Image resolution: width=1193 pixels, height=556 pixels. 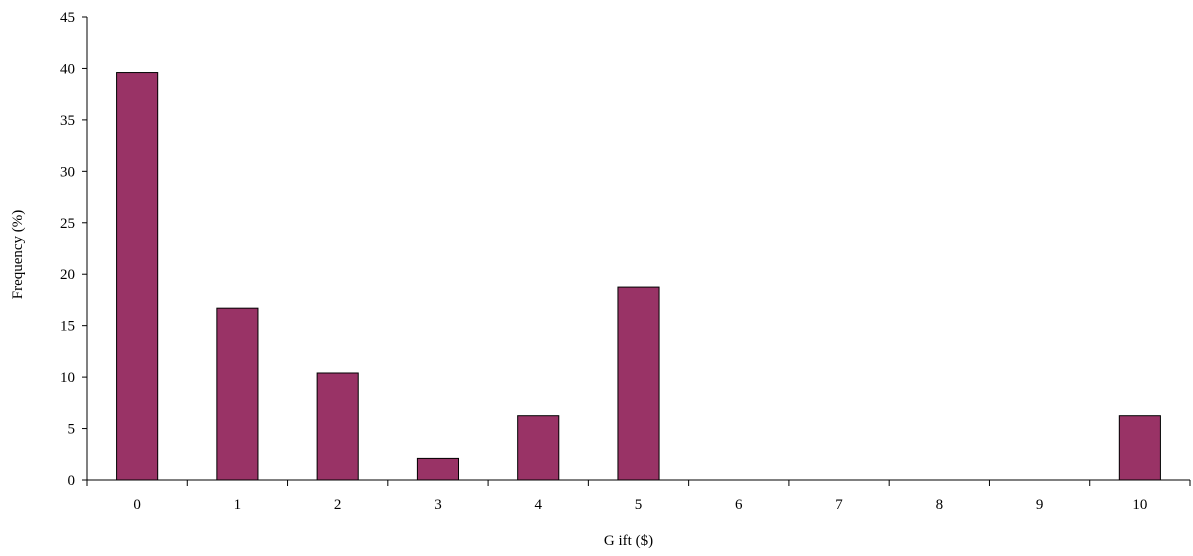 What do you see at coordinates (67, 69) in the screenshot?
I see `y-tick-label: 40` at bounding box center [67, 69].